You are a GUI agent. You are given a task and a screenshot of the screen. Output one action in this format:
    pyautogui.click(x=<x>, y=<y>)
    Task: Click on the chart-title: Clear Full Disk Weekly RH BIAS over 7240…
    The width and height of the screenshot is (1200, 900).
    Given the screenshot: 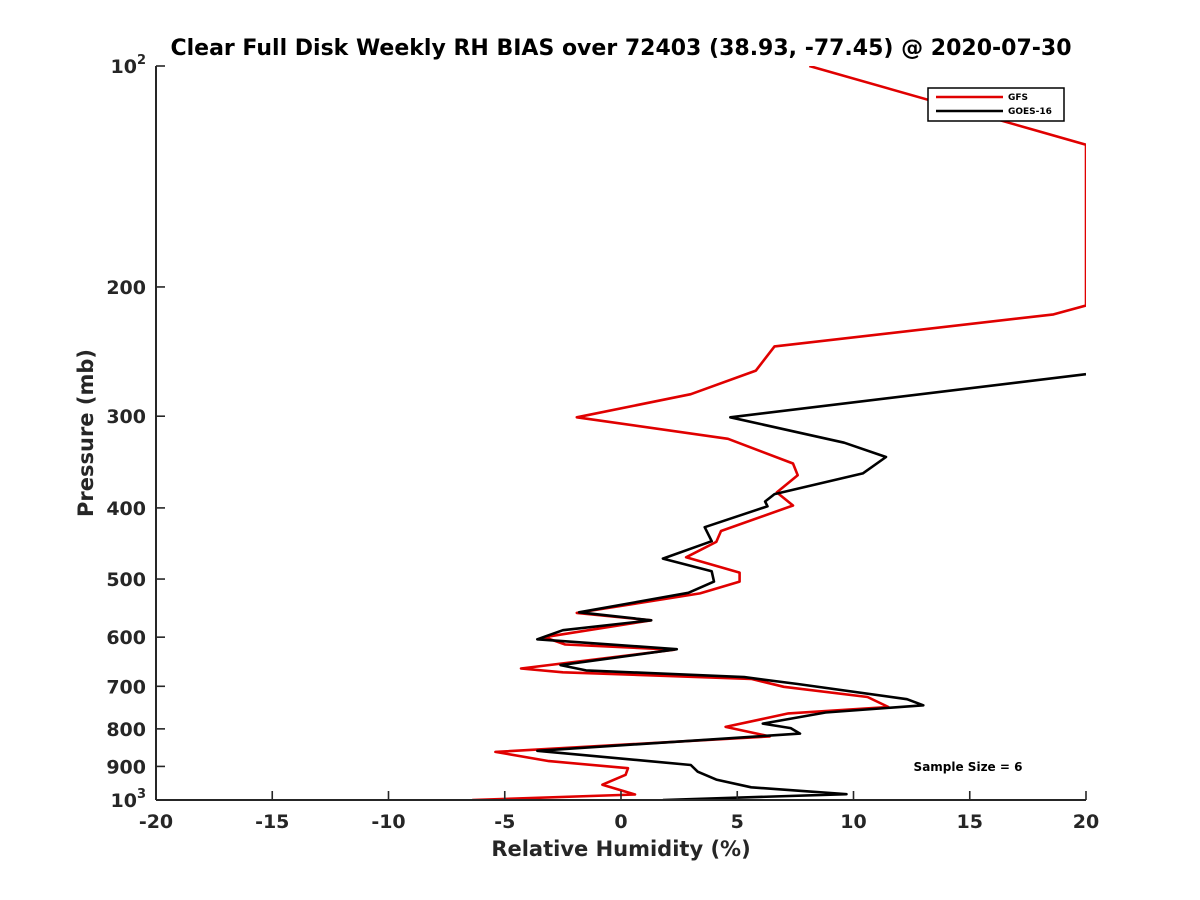 What is the action you would take?
    pyautogui.click(x=620, y=48)
    